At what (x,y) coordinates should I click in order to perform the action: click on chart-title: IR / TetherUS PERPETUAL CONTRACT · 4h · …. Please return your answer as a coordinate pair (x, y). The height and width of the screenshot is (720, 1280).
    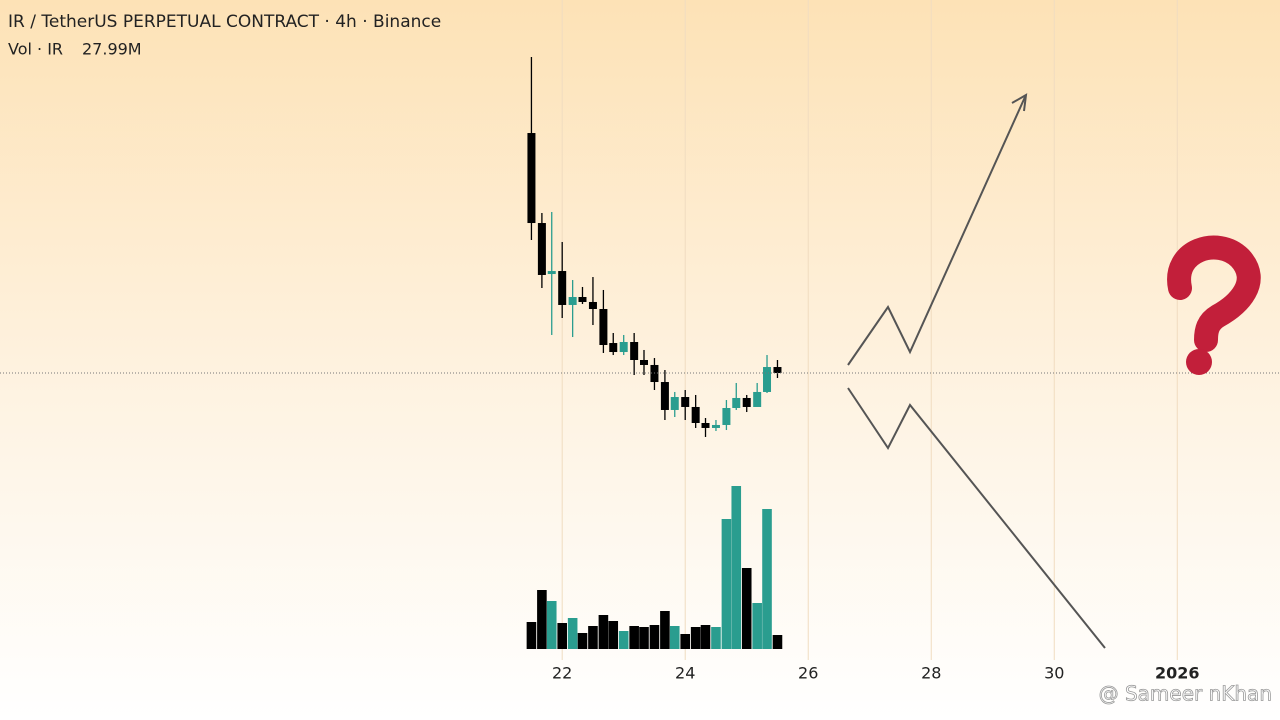
    Looking at the image, I should click on (224, 22).